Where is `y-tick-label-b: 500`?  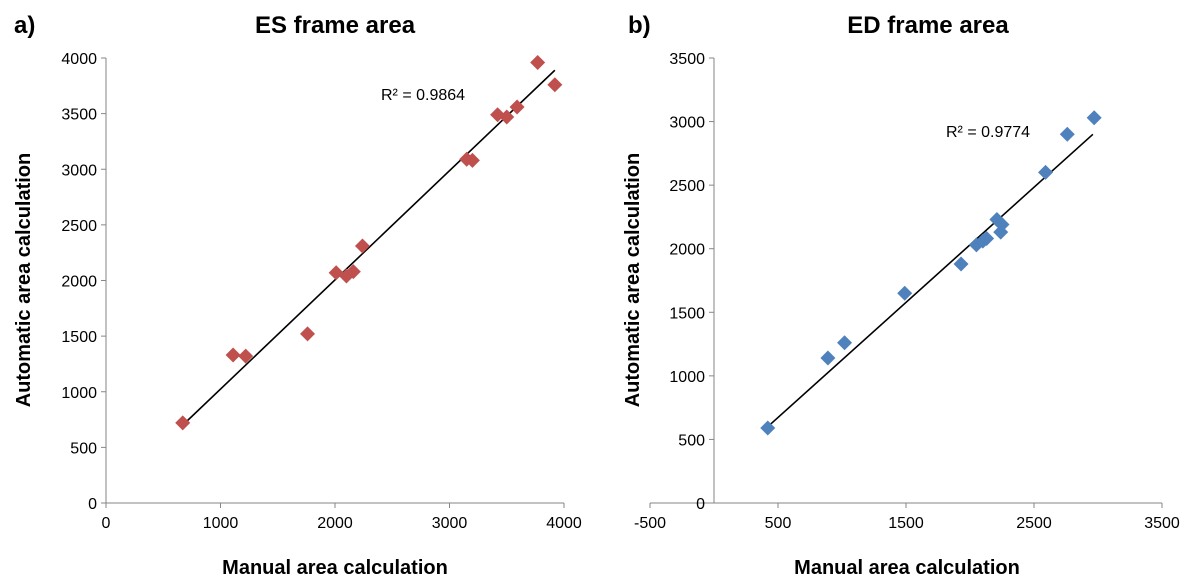 y-tick-label-b: 500 is located at coordinates (691, 440).